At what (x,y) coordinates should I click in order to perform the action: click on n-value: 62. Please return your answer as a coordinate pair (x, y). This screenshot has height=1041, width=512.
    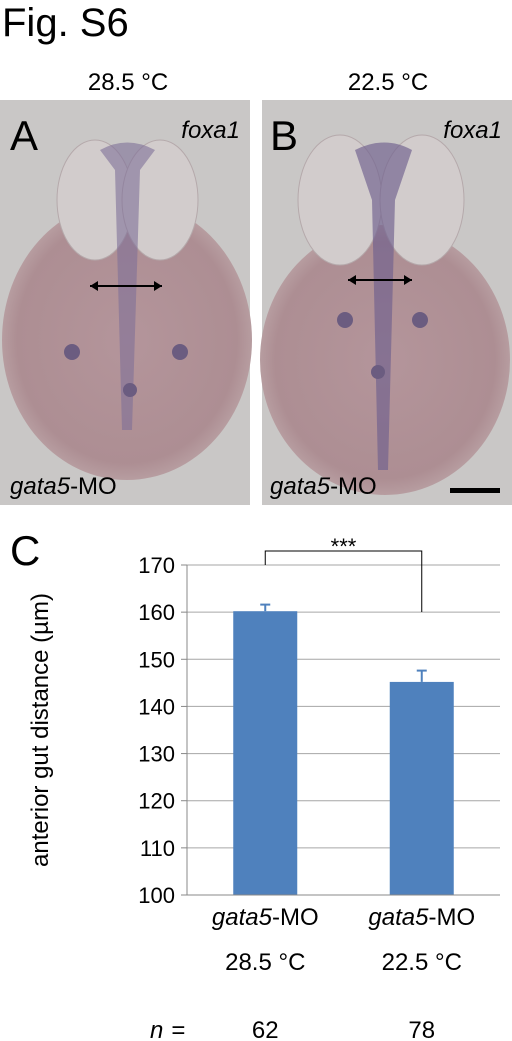
    Looking at the image, I should click on (265, 1029).